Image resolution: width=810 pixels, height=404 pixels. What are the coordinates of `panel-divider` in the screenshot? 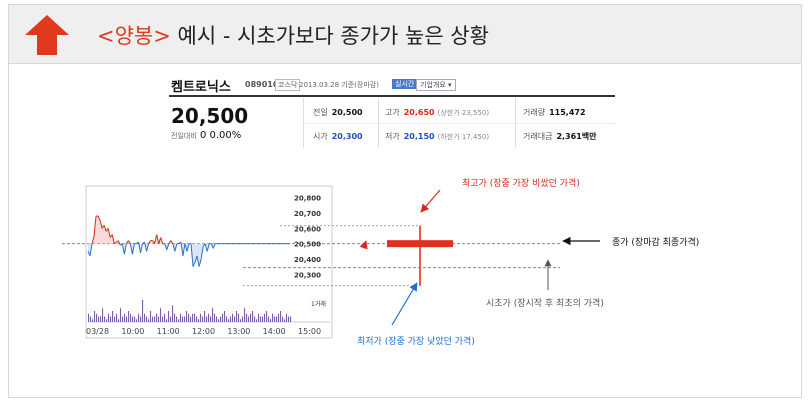 It's located at (392, 96).